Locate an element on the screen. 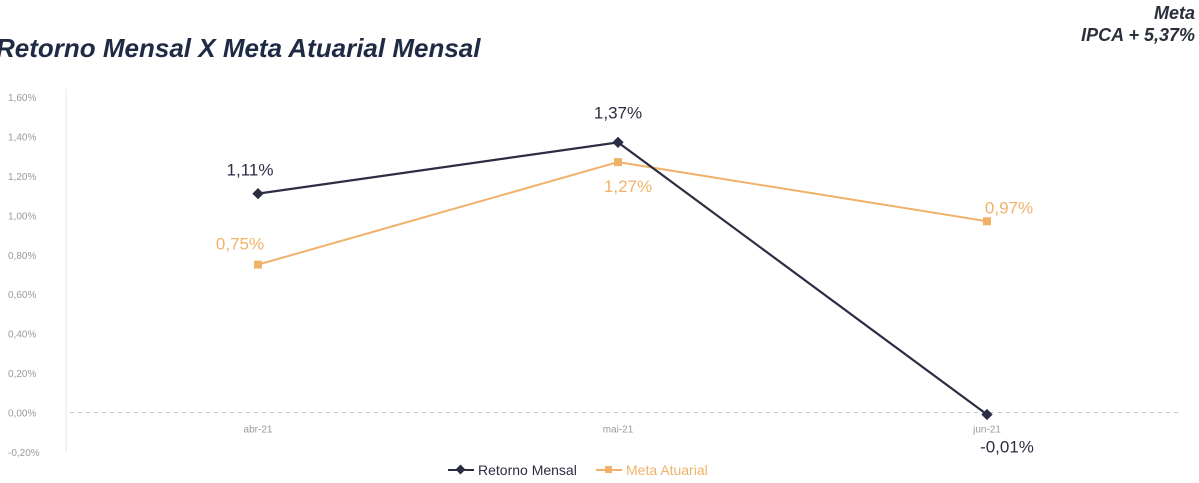 This screenshot has height=483, width=1199. meta-label: Meta is located at coordinates (1174, 13).